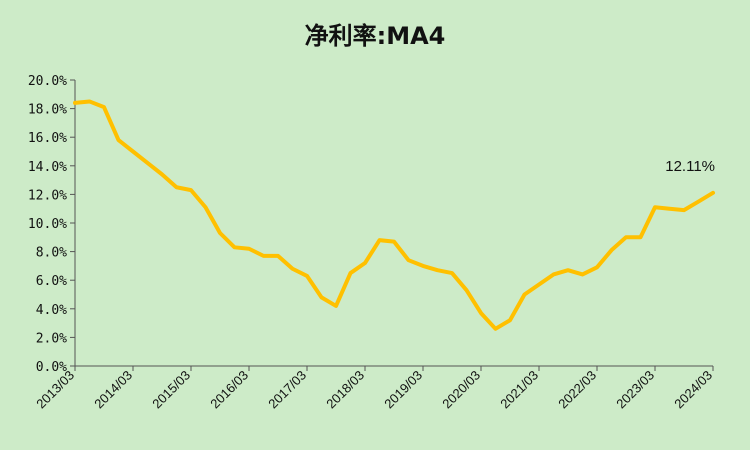 This screenshot has height=450, width=750. Describe the element at coordinates (51, 253) in the screenshot. I see `y-tick-label: 8.0%` at that location.